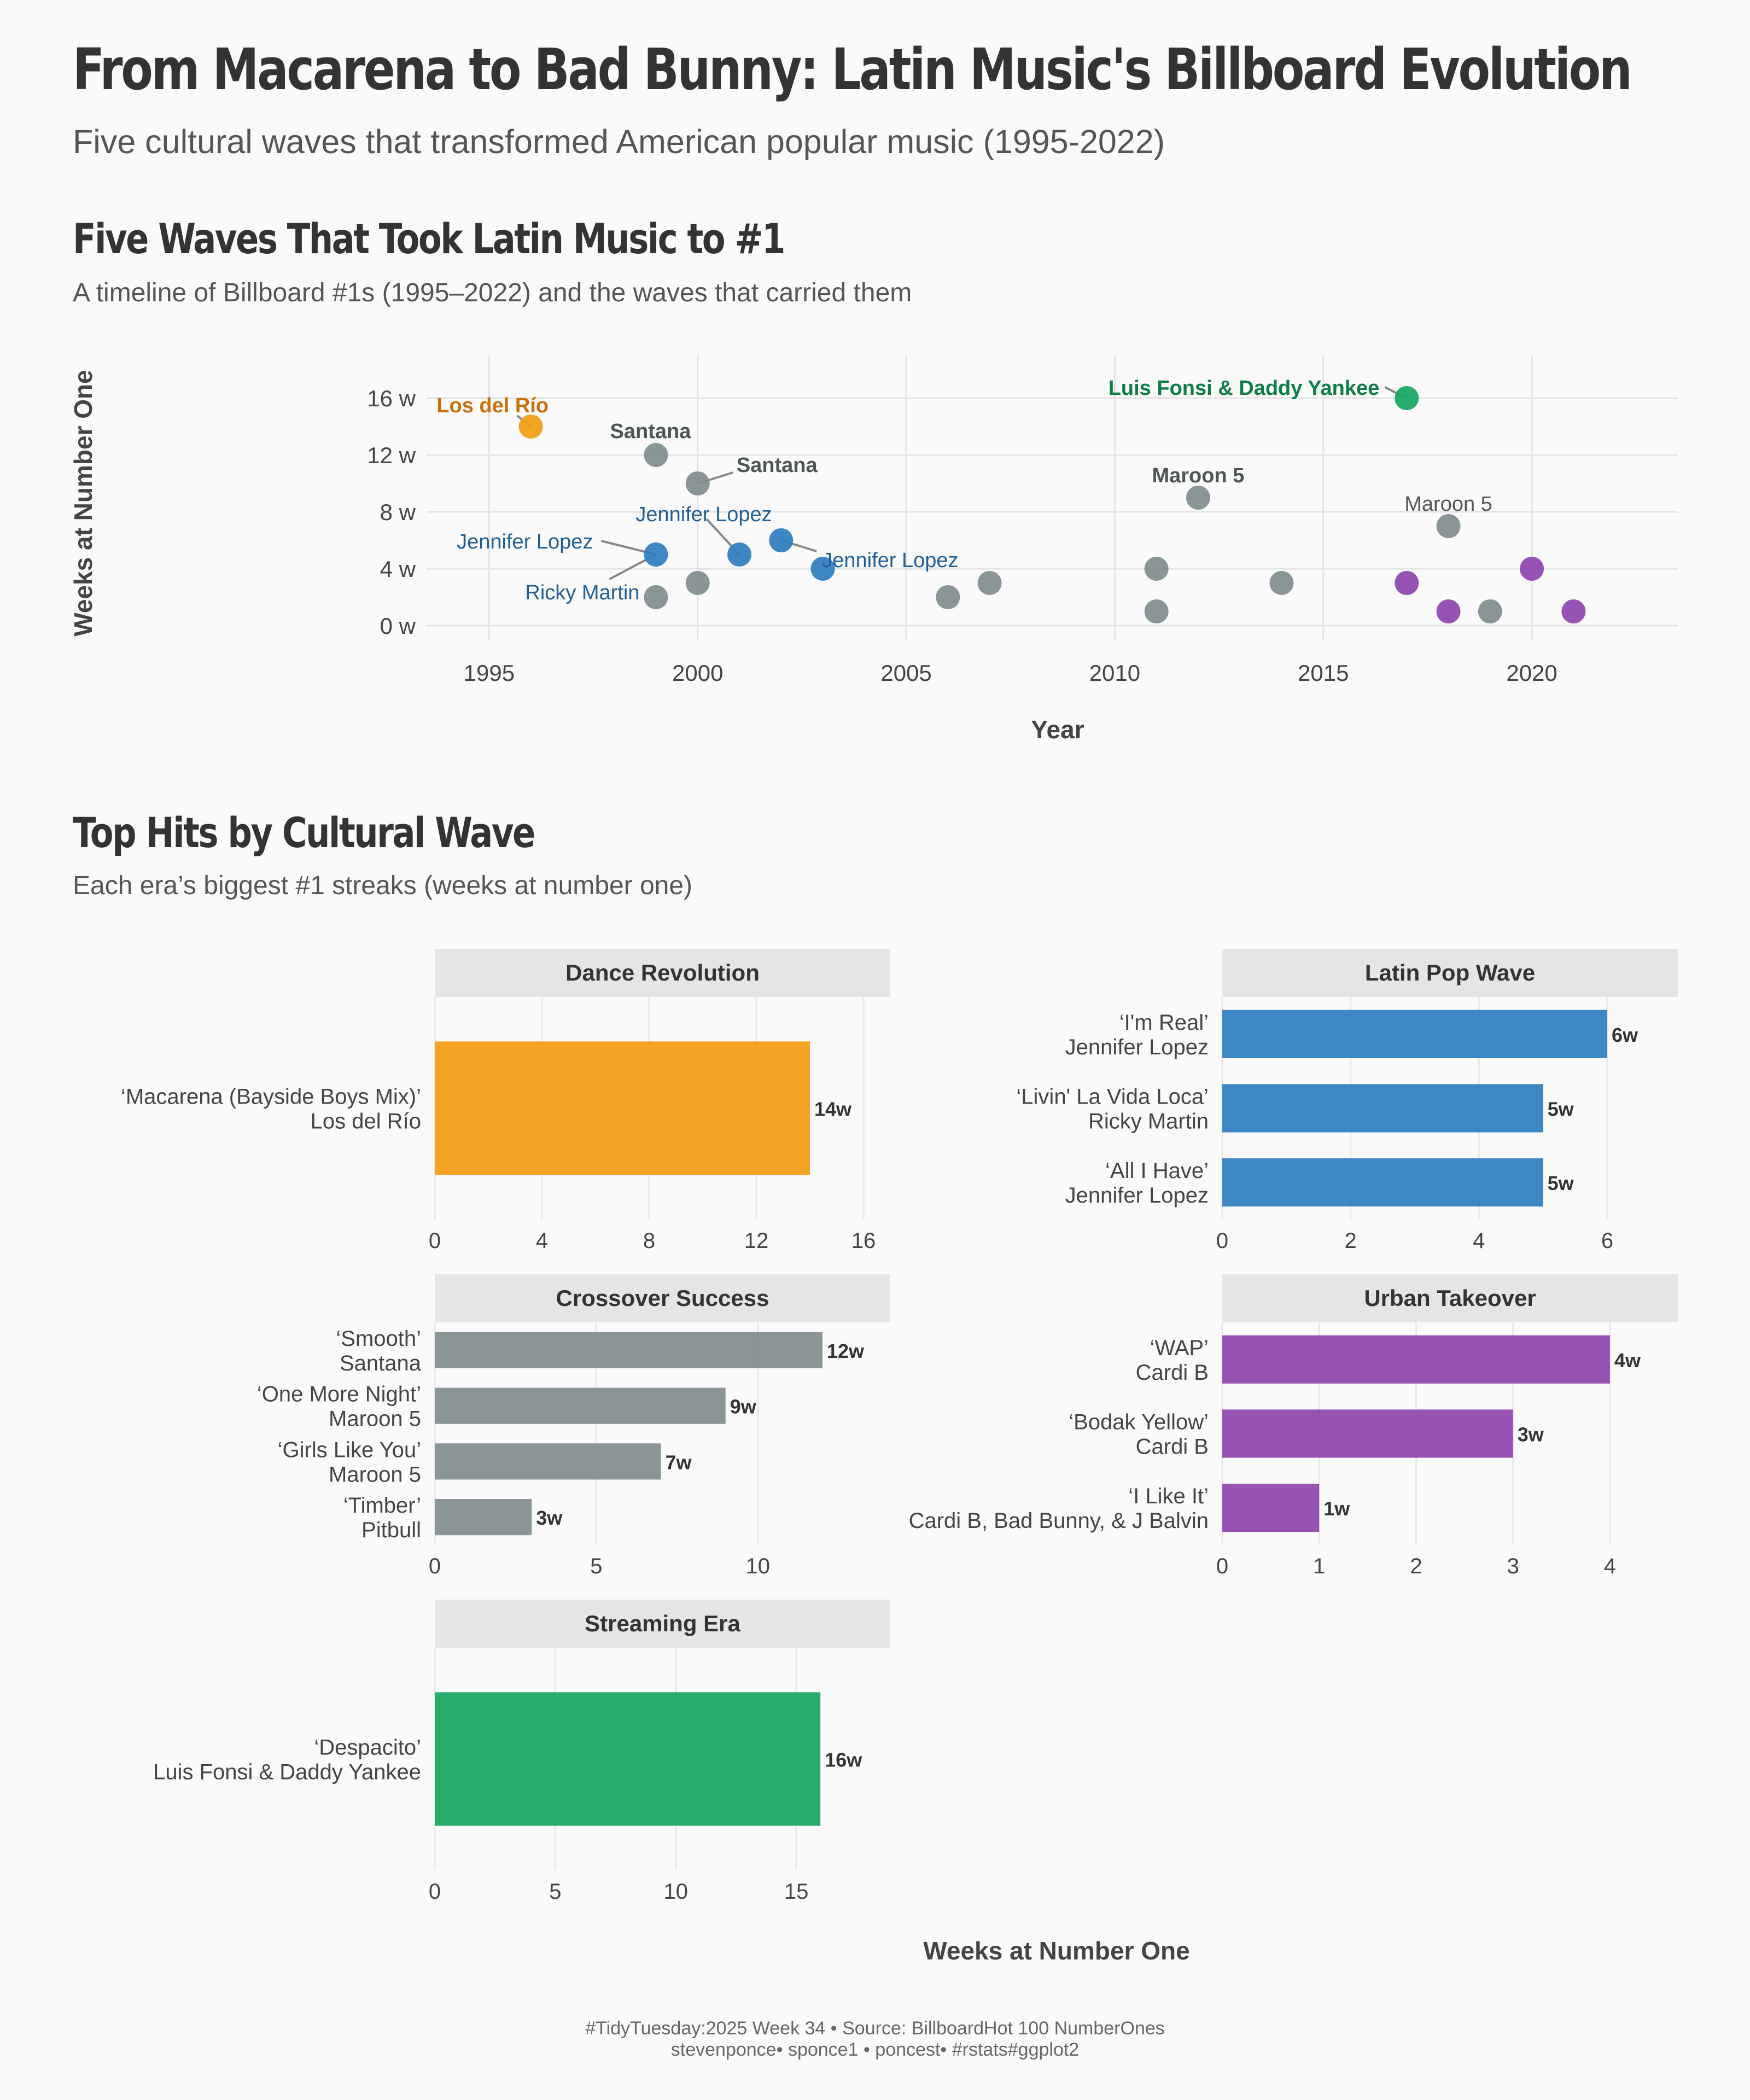  What do you see at coordinates (843, 1760) in the screenshot?
I see `bar-value-label: 16w` at bounding box center [843, 1760].